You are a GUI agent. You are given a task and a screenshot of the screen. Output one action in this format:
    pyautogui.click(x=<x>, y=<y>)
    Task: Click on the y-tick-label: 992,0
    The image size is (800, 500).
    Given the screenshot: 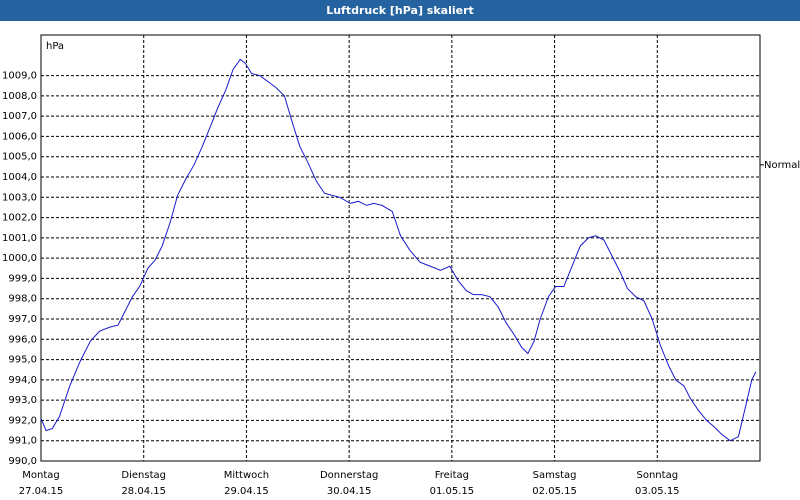 What is the action you would take?
    pyautogui.click(x=22, y=420)
    